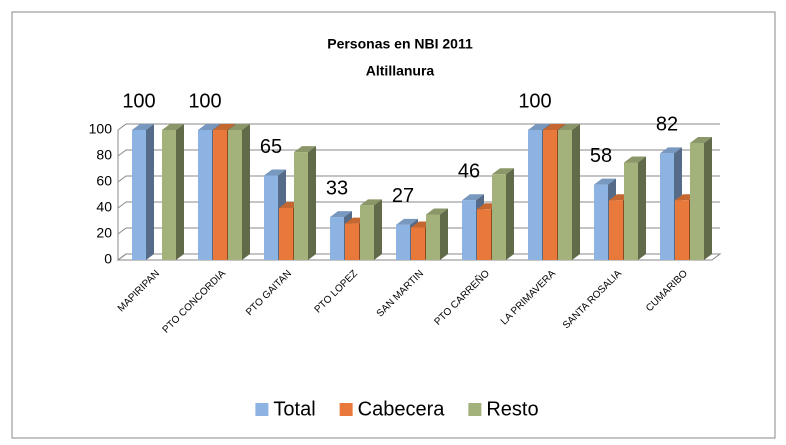 Image resolution: width=786 pixels, height=445 pixels. Describe the element at coordinates (104, 207) in the screenshot. I see `y-tick-label: 40` at that location.